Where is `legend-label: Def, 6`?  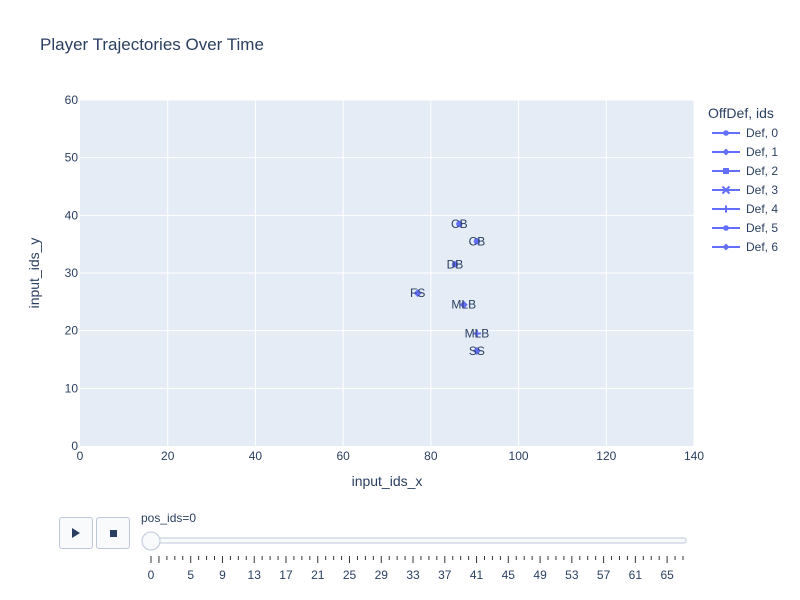
legend-label: Def, 6 is located at coordinates (762, 247).